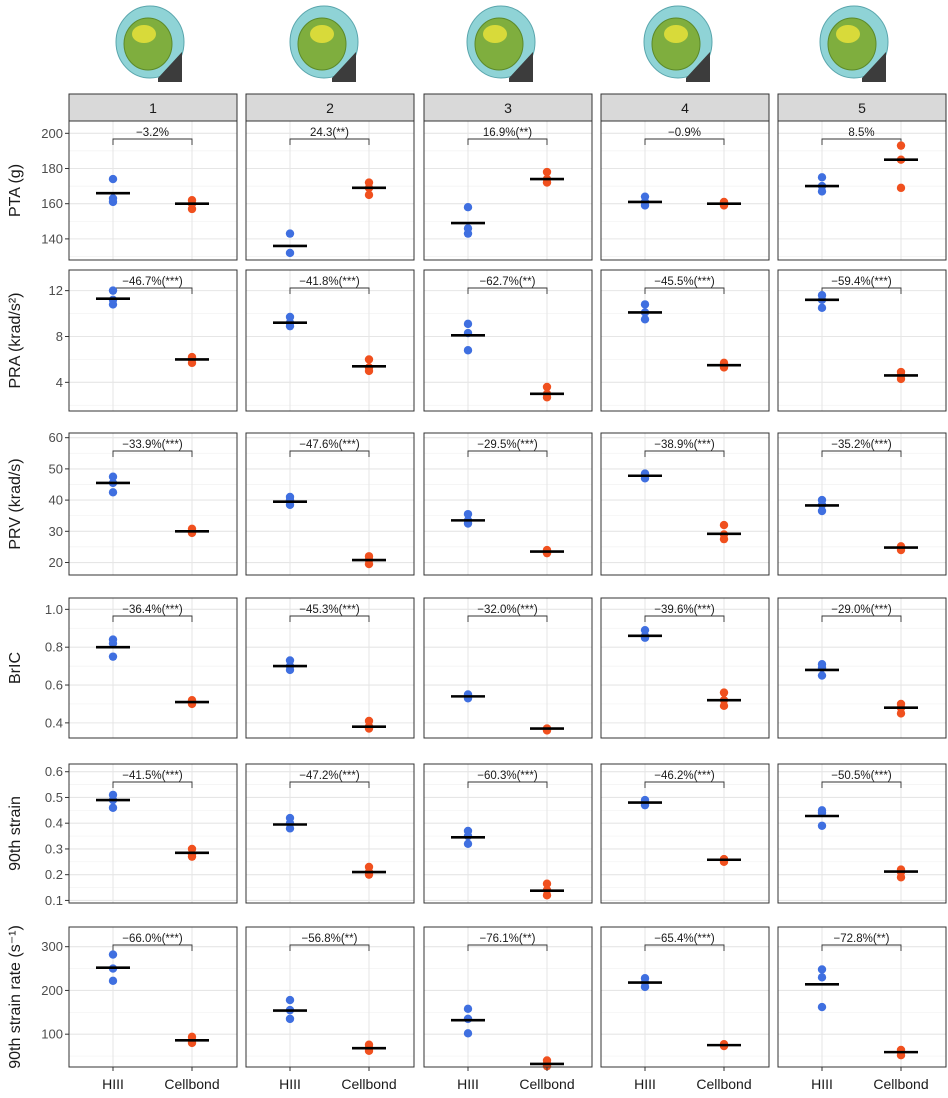 Image resolution: width=948 pixels, height=1098 pixels. I want to click on y-tick-label: 140, so click(52, 238).